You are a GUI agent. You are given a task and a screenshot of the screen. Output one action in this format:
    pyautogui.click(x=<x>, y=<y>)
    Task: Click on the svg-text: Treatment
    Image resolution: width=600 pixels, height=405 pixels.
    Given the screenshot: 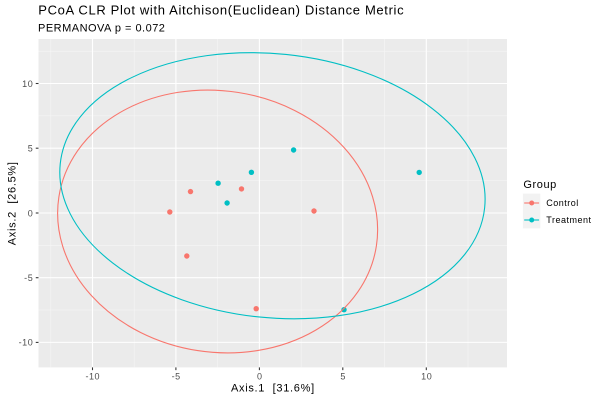 What is the action you would take?
    pyautogui.click(x=568, y=220)
    